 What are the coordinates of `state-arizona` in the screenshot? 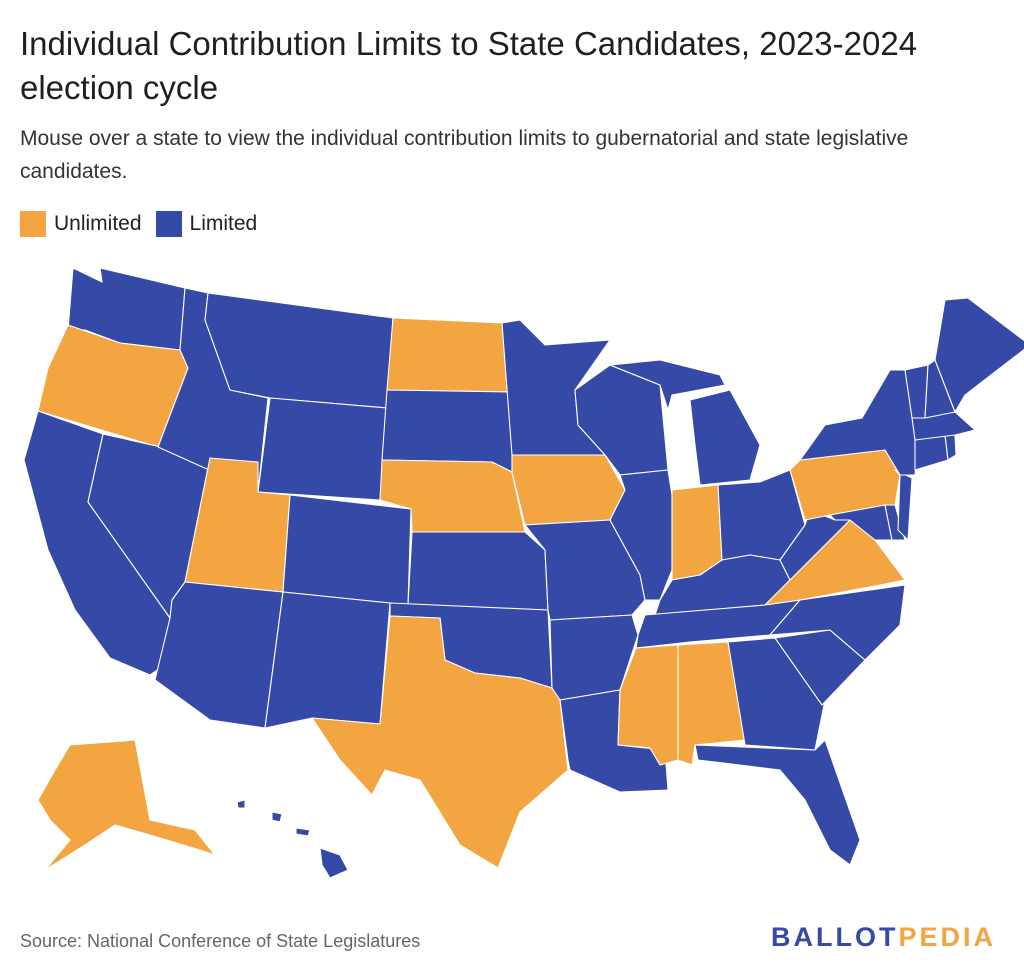 It's located at (219, 655).